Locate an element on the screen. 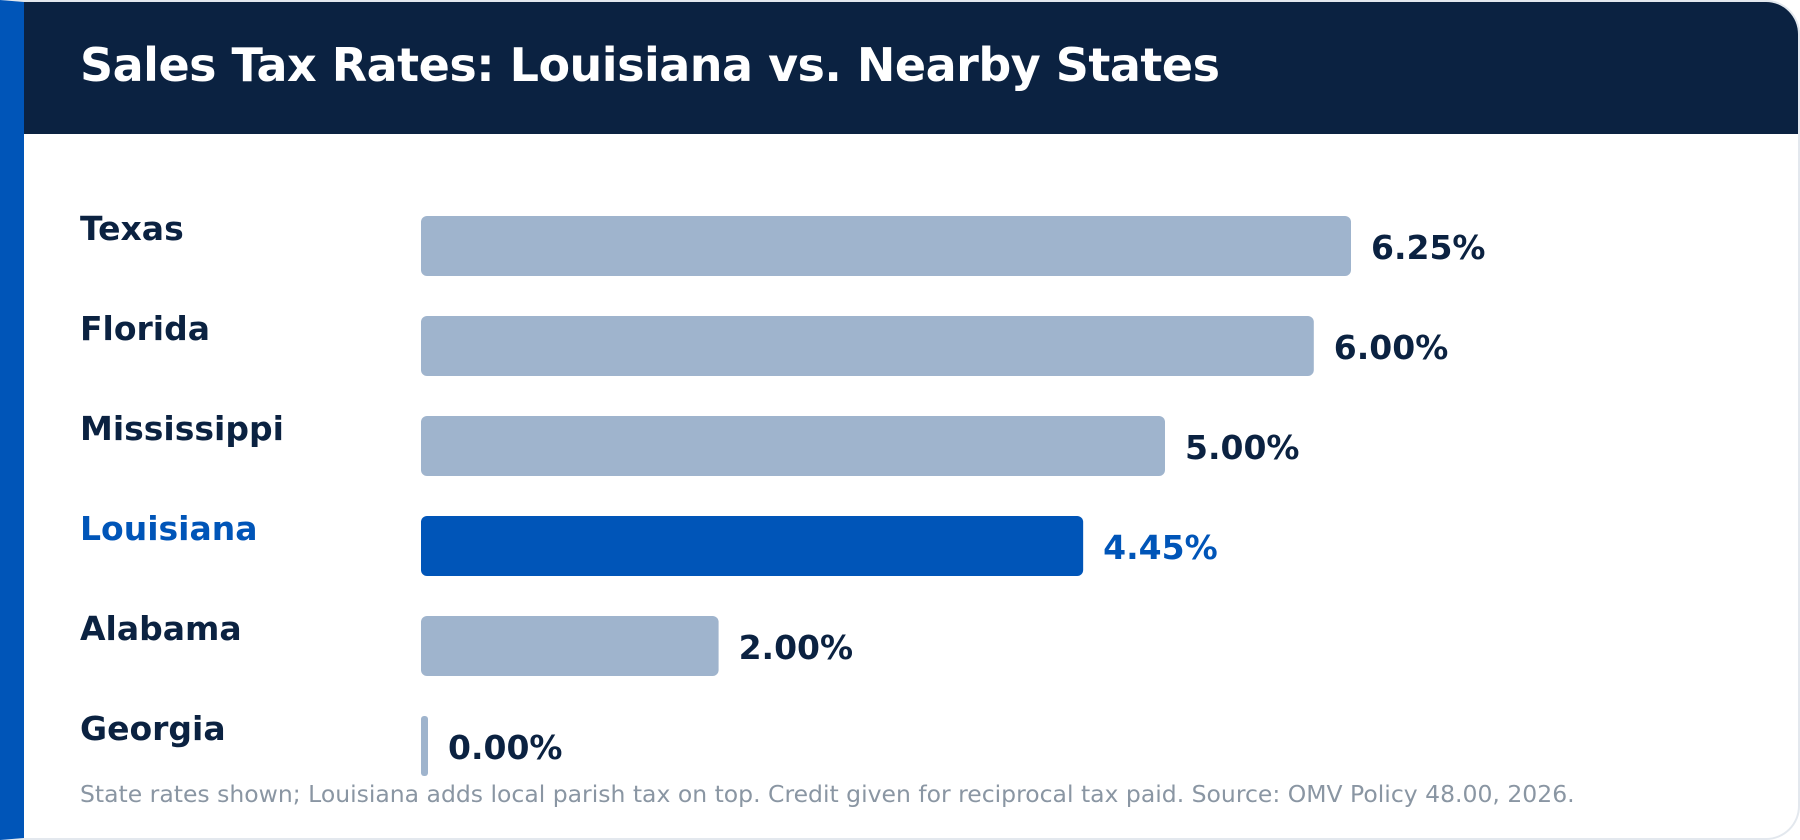 The height and width of the screenshot is (840, 1800). value-label-texas: 6.25% is located at coordinates (1428, 247).